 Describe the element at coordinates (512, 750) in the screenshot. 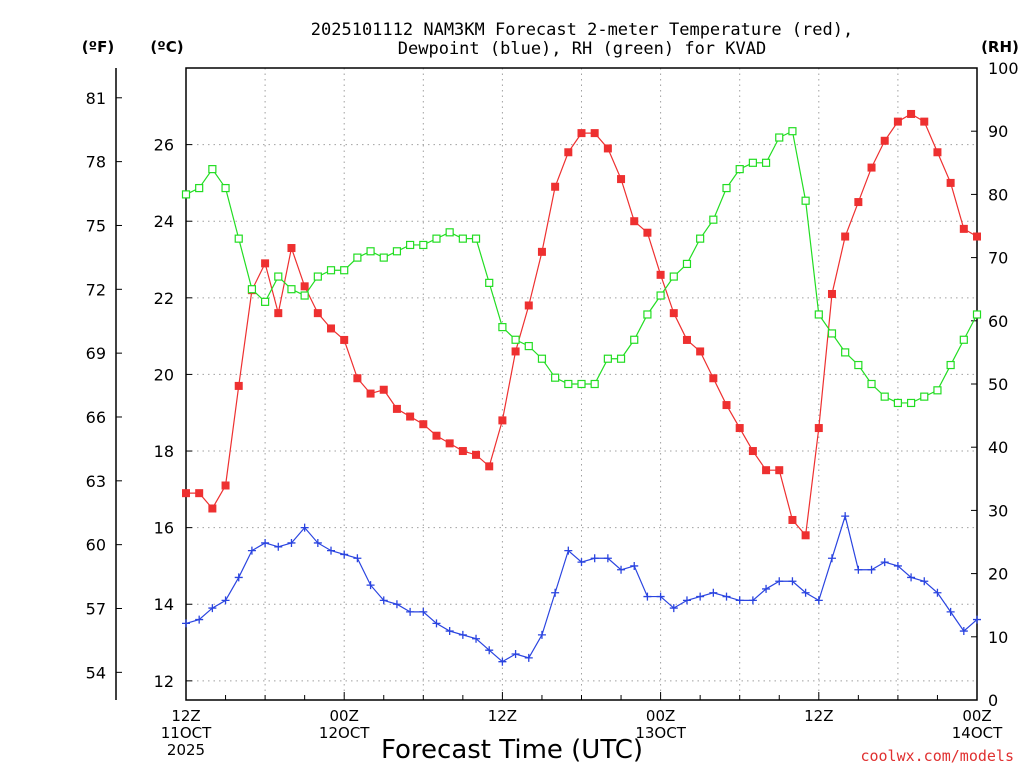

I see `x-axis-label: Forecast Time (UTC)` at that location.